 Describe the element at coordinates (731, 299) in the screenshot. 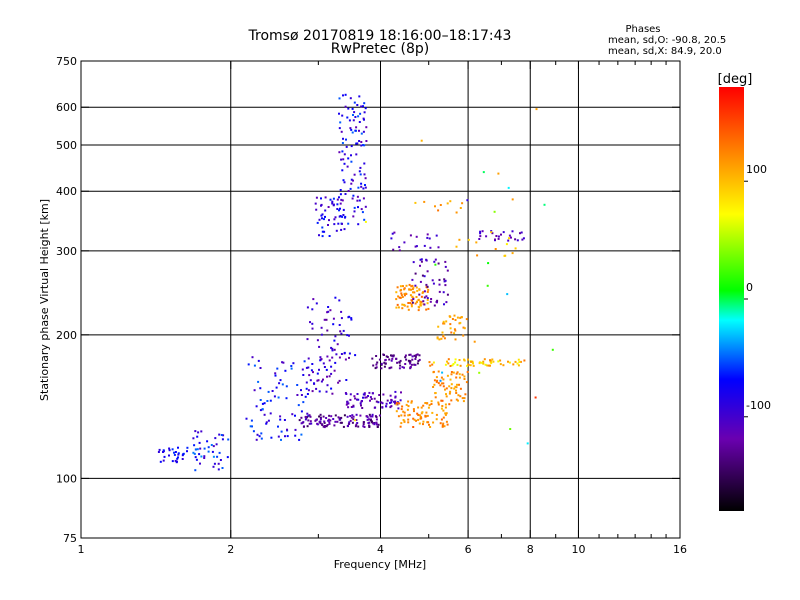

I see `colorbar-gradient` at that location.